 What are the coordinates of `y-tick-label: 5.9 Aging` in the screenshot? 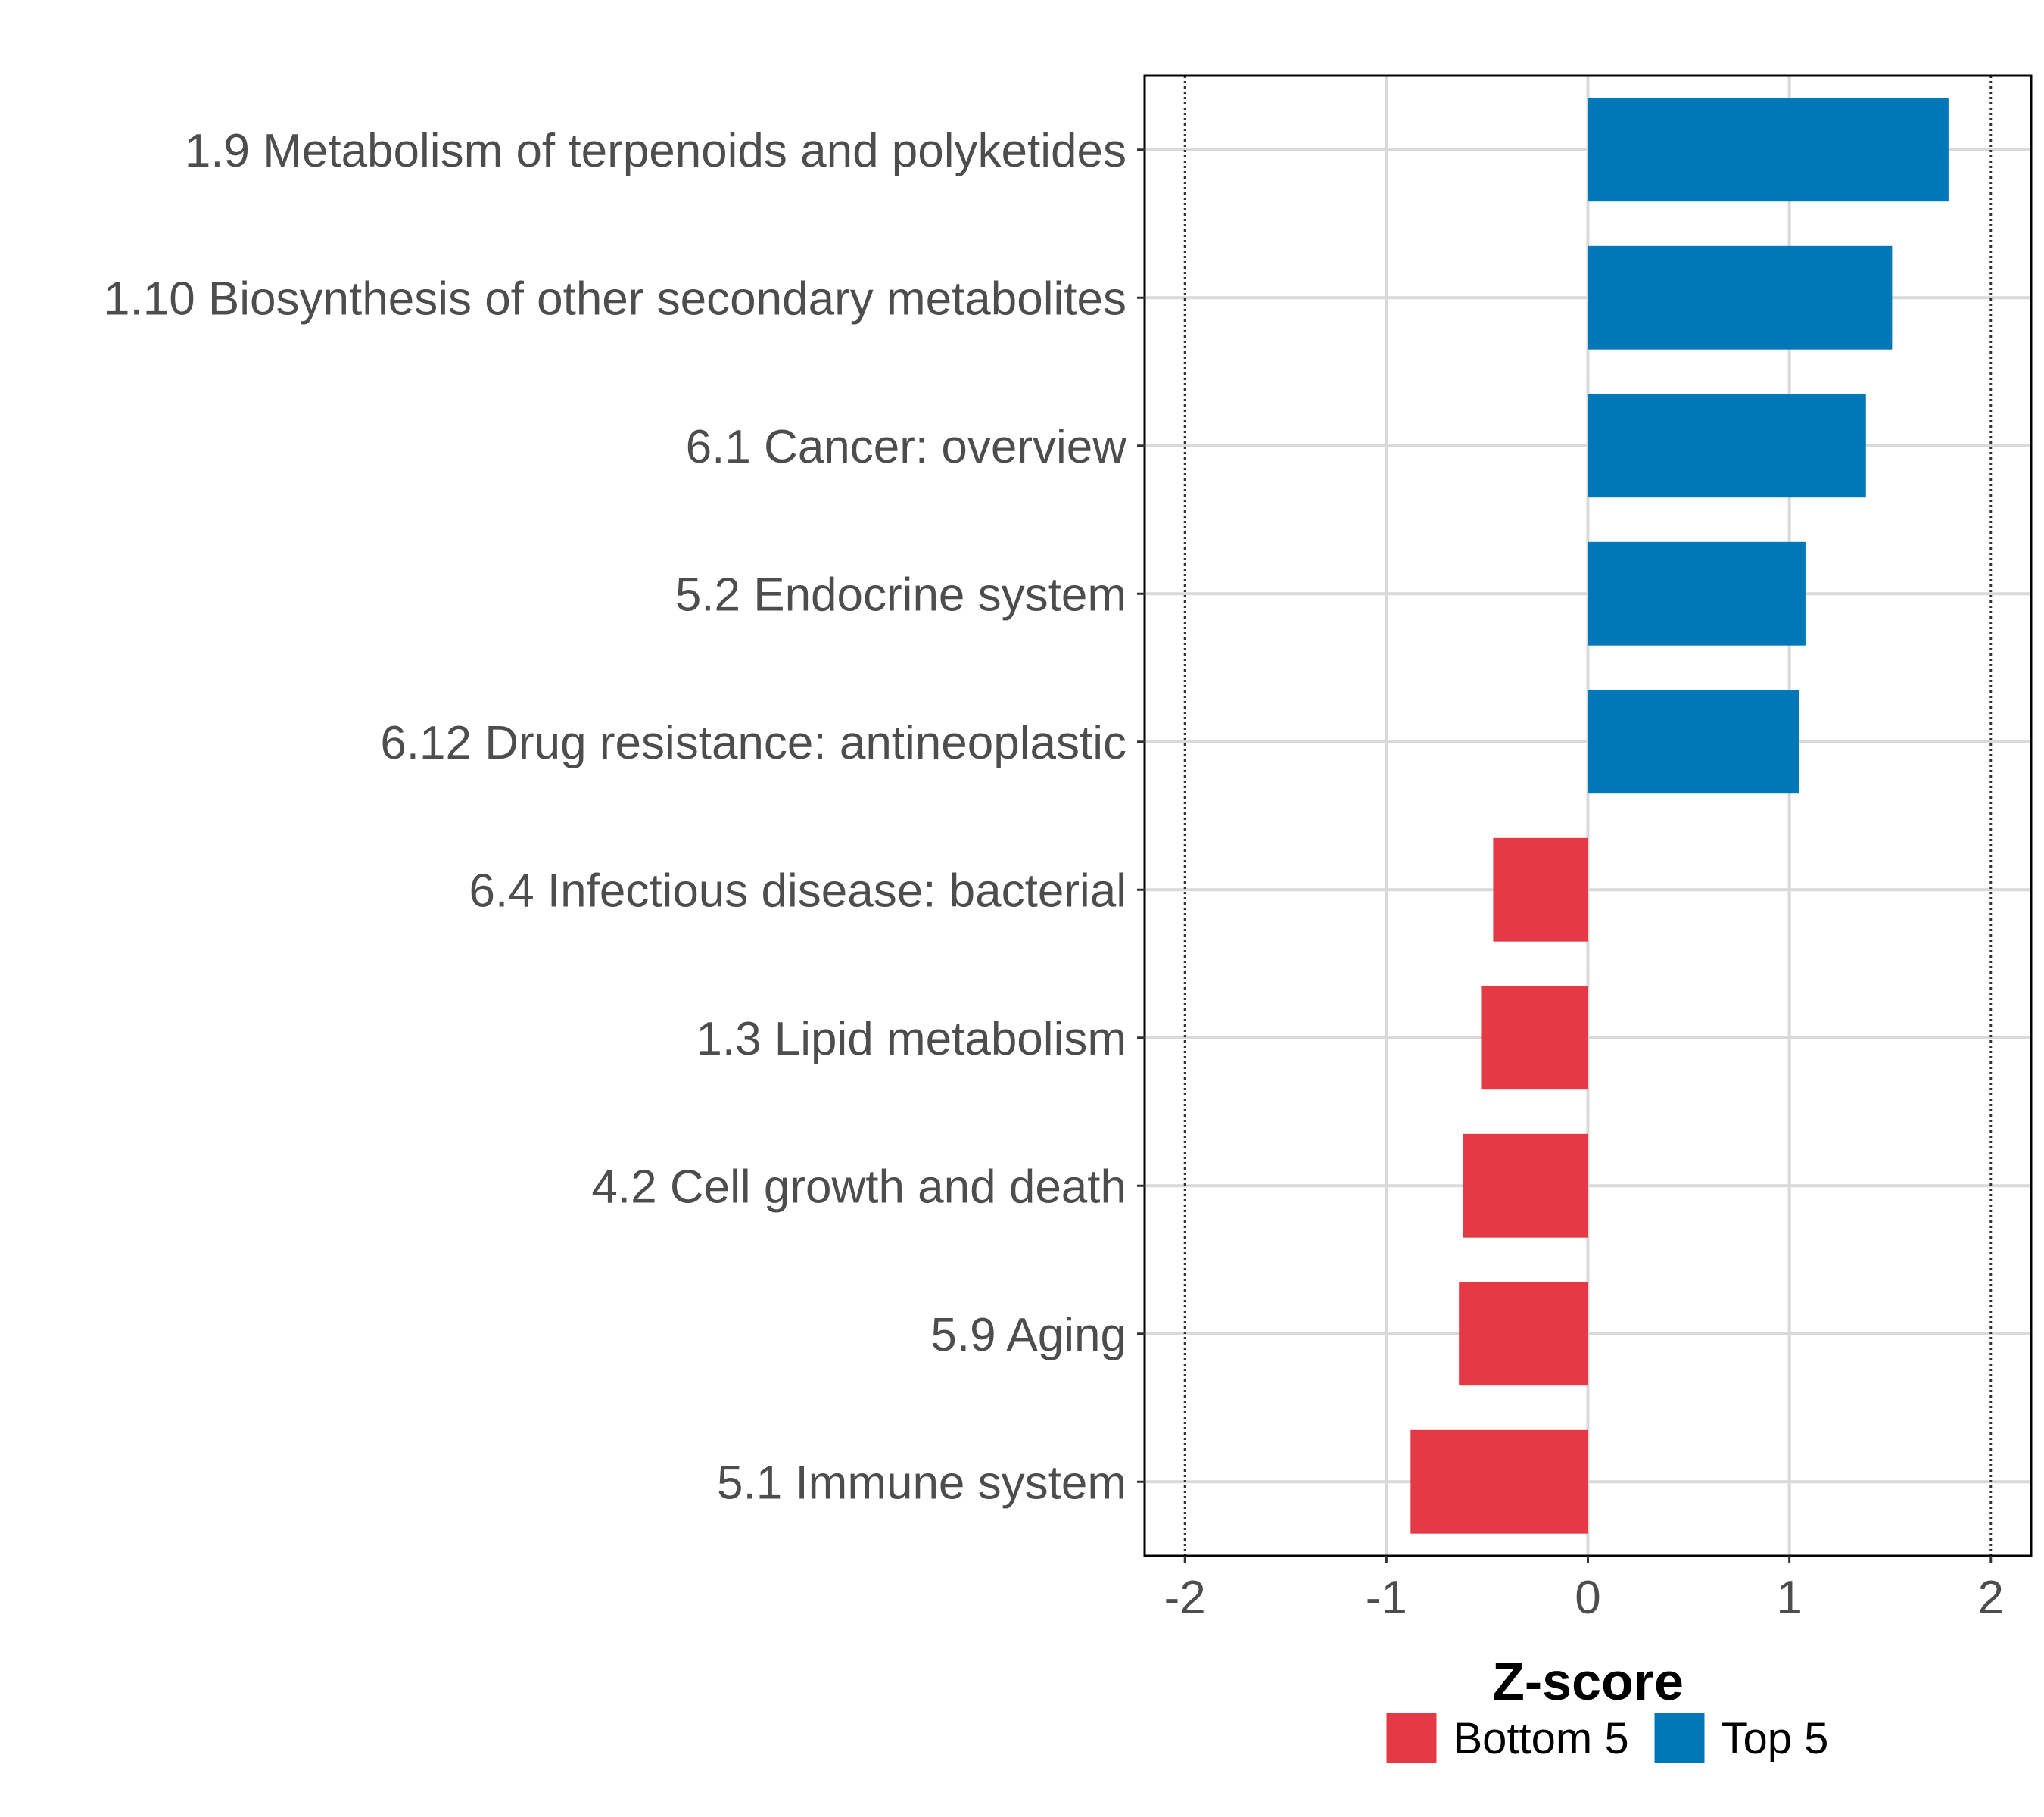 It's located at (1028, 1335).